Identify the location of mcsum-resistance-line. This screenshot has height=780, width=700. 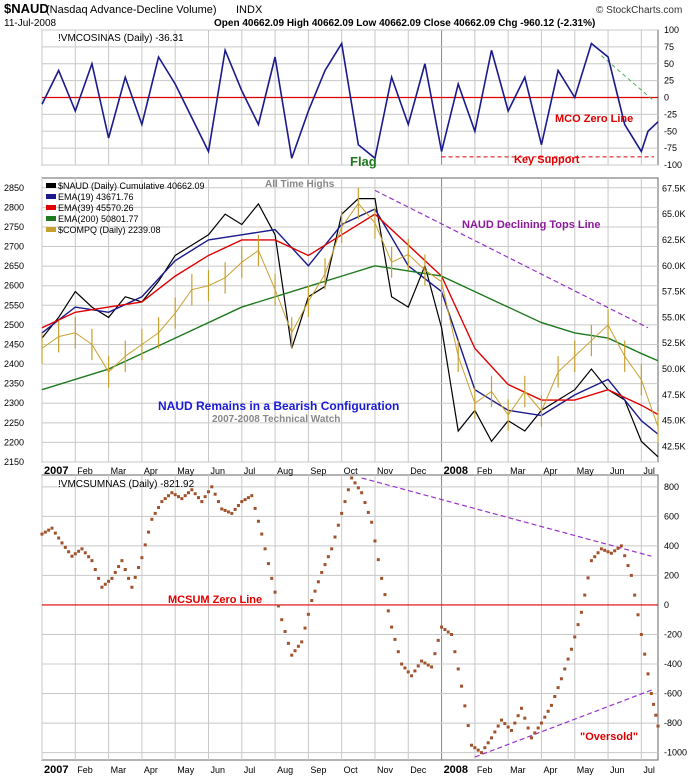
(506, 517).